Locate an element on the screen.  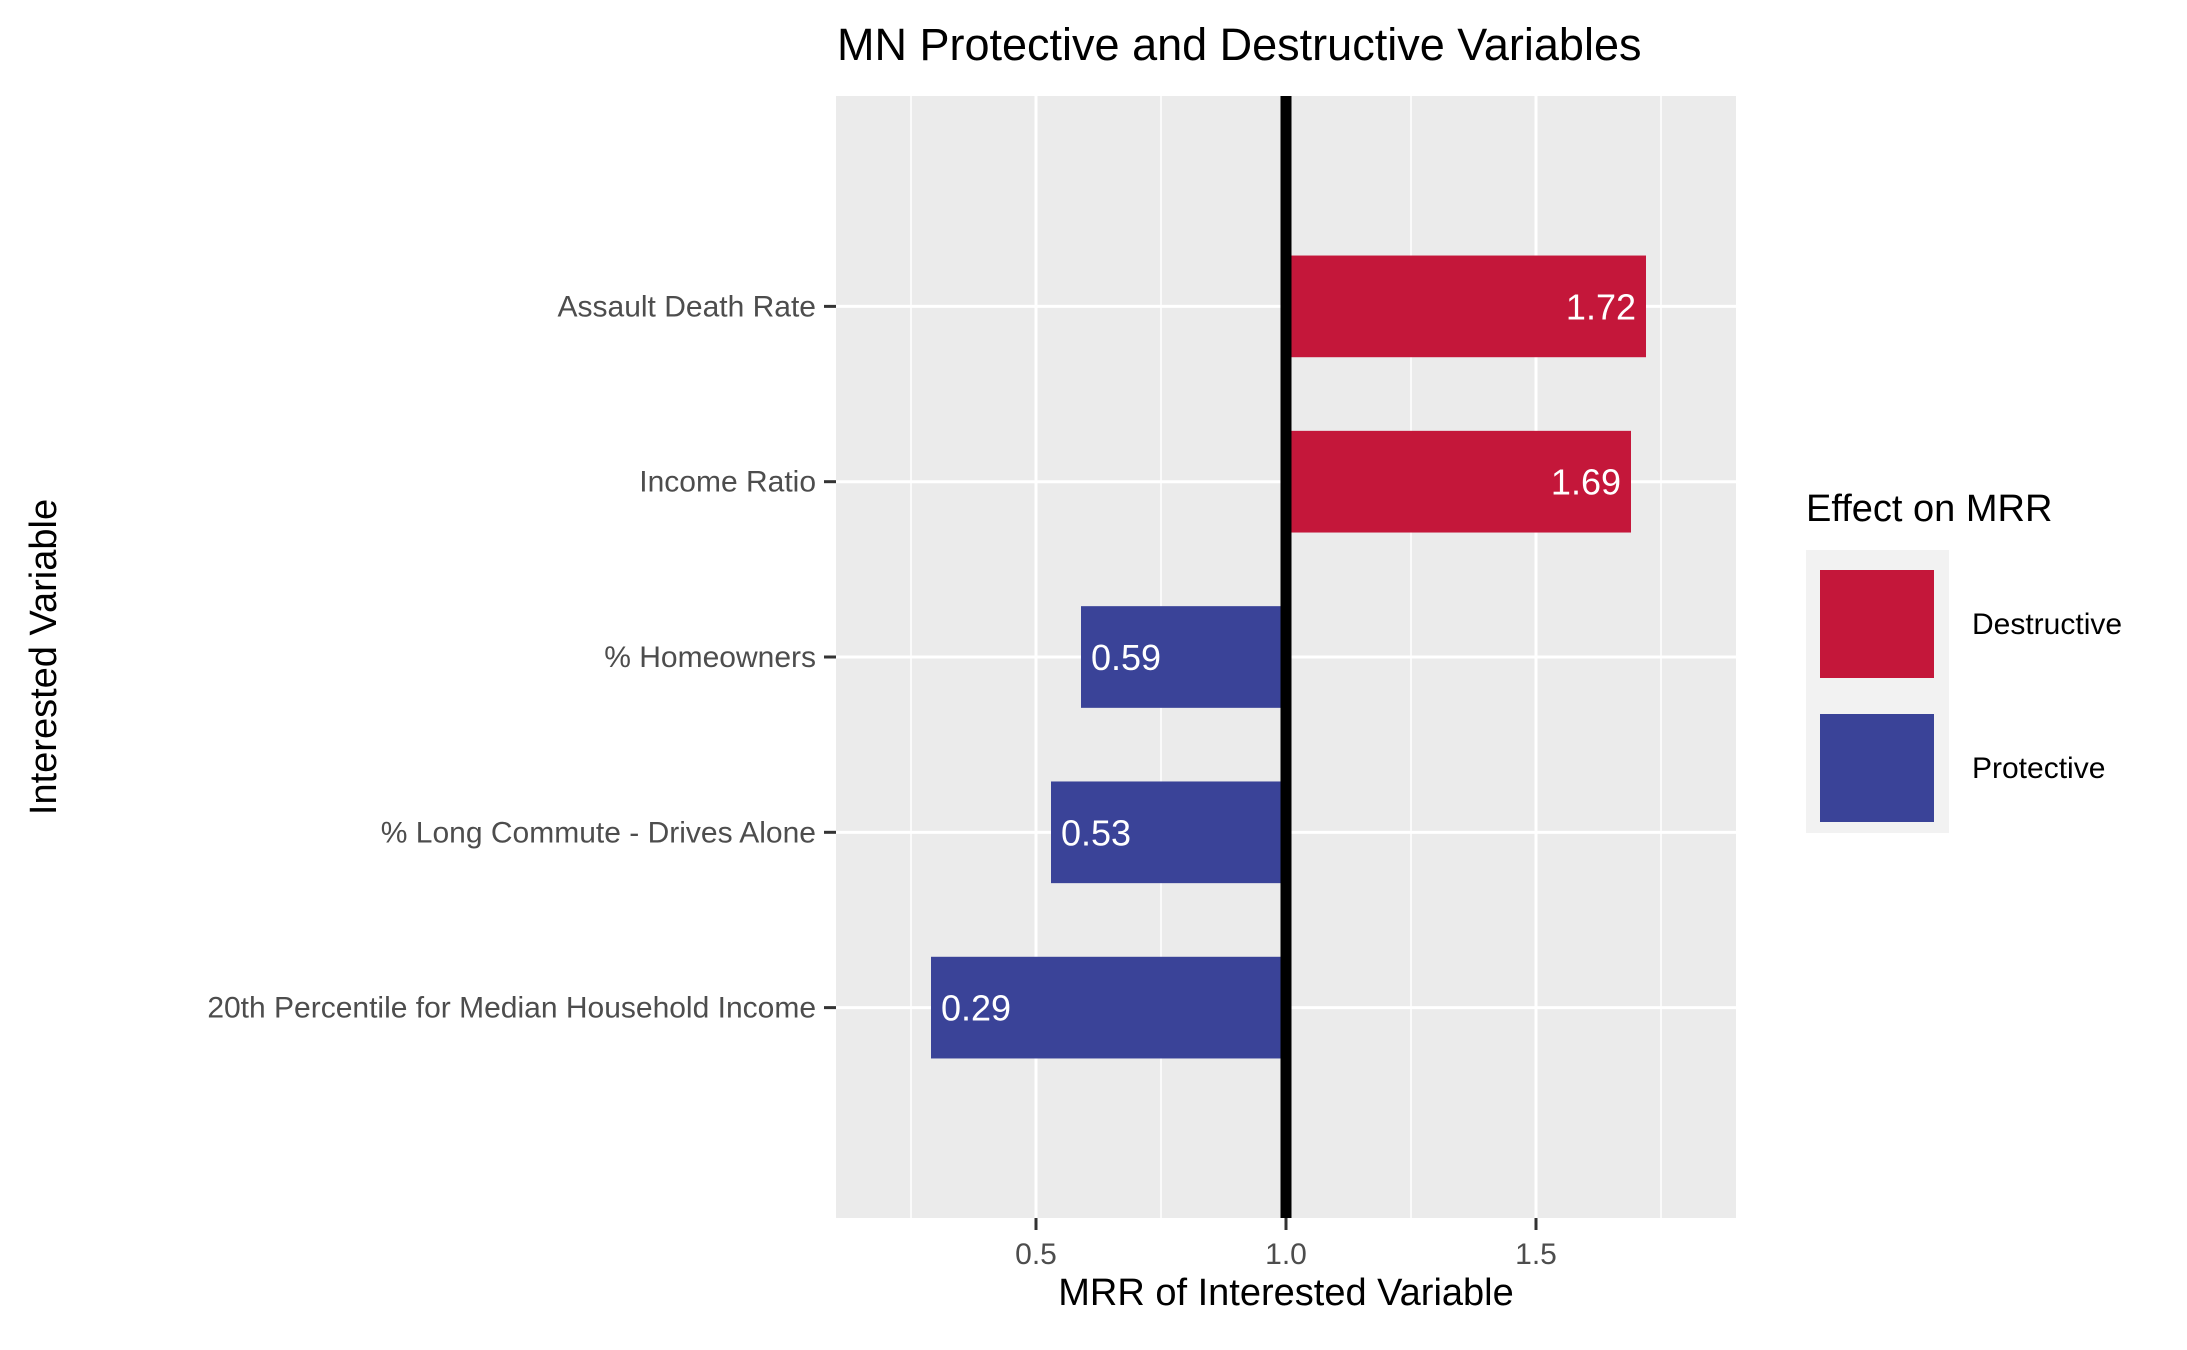
bar-value-label: 1.72 is located at coordinates (1601, 306).